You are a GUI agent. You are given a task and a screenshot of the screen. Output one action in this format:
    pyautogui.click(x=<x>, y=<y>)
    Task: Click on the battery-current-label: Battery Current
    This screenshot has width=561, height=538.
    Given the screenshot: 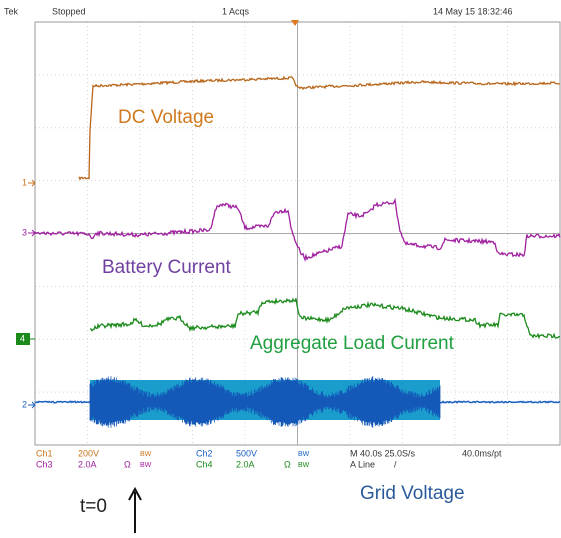 What is the action you would take?
    pyautogui.click(x=167, y=267)
    